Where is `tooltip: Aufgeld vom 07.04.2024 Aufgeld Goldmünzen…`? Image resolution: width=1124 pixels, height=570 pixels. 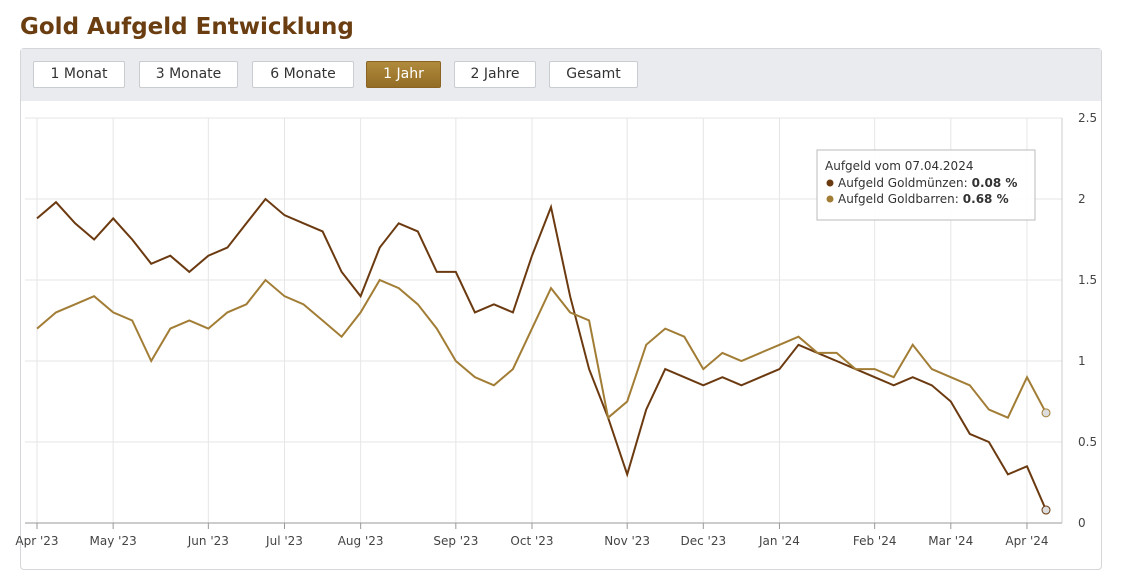 tooltip: Aufgeld vom 07.04.2024 Aufgeld Goldmünzen… is located at coordinates (926, 185).